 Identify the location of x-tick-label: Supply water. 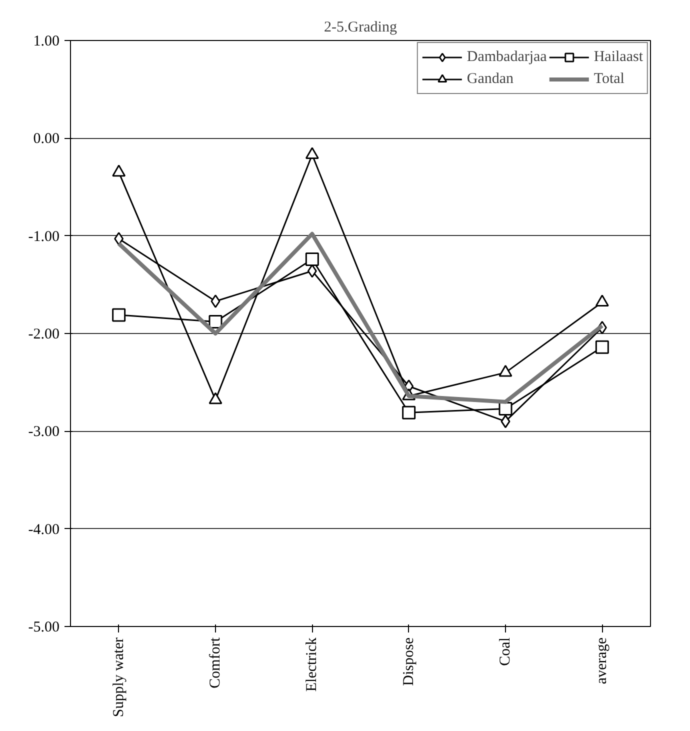
(118, 677).